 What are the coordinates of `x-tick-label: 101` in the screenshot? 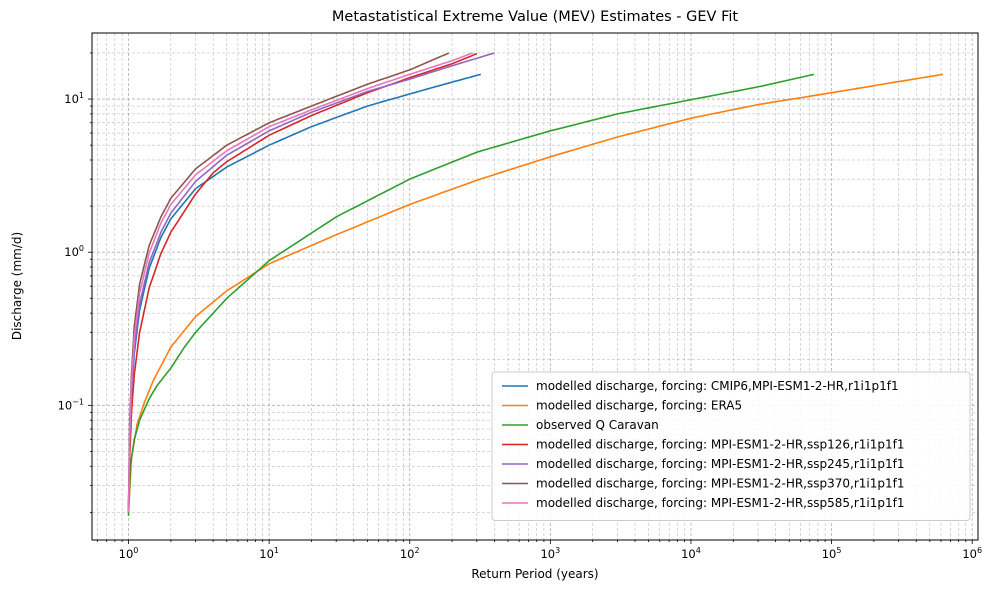 It's located at (269, 553).